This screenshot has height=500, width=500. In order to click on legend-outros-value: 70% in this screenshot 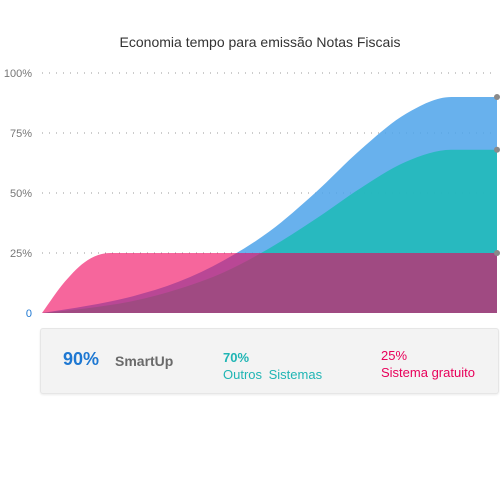, I will do `click(236, 357)`.